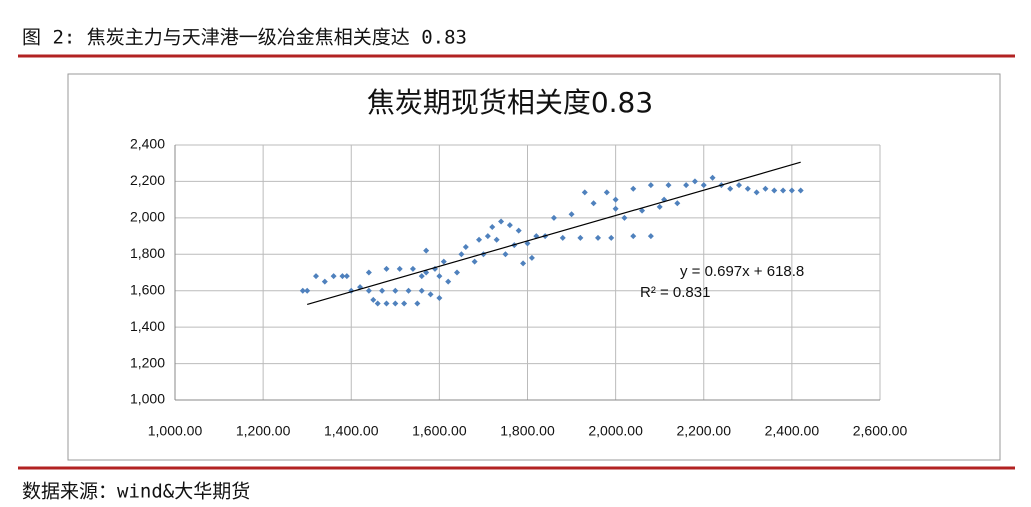 The image size is (1031, 507). Describe the element at coordinates (742, 271) in the screenshot. I see `trend-equation: y = 0.697x + 618.8` at that location.